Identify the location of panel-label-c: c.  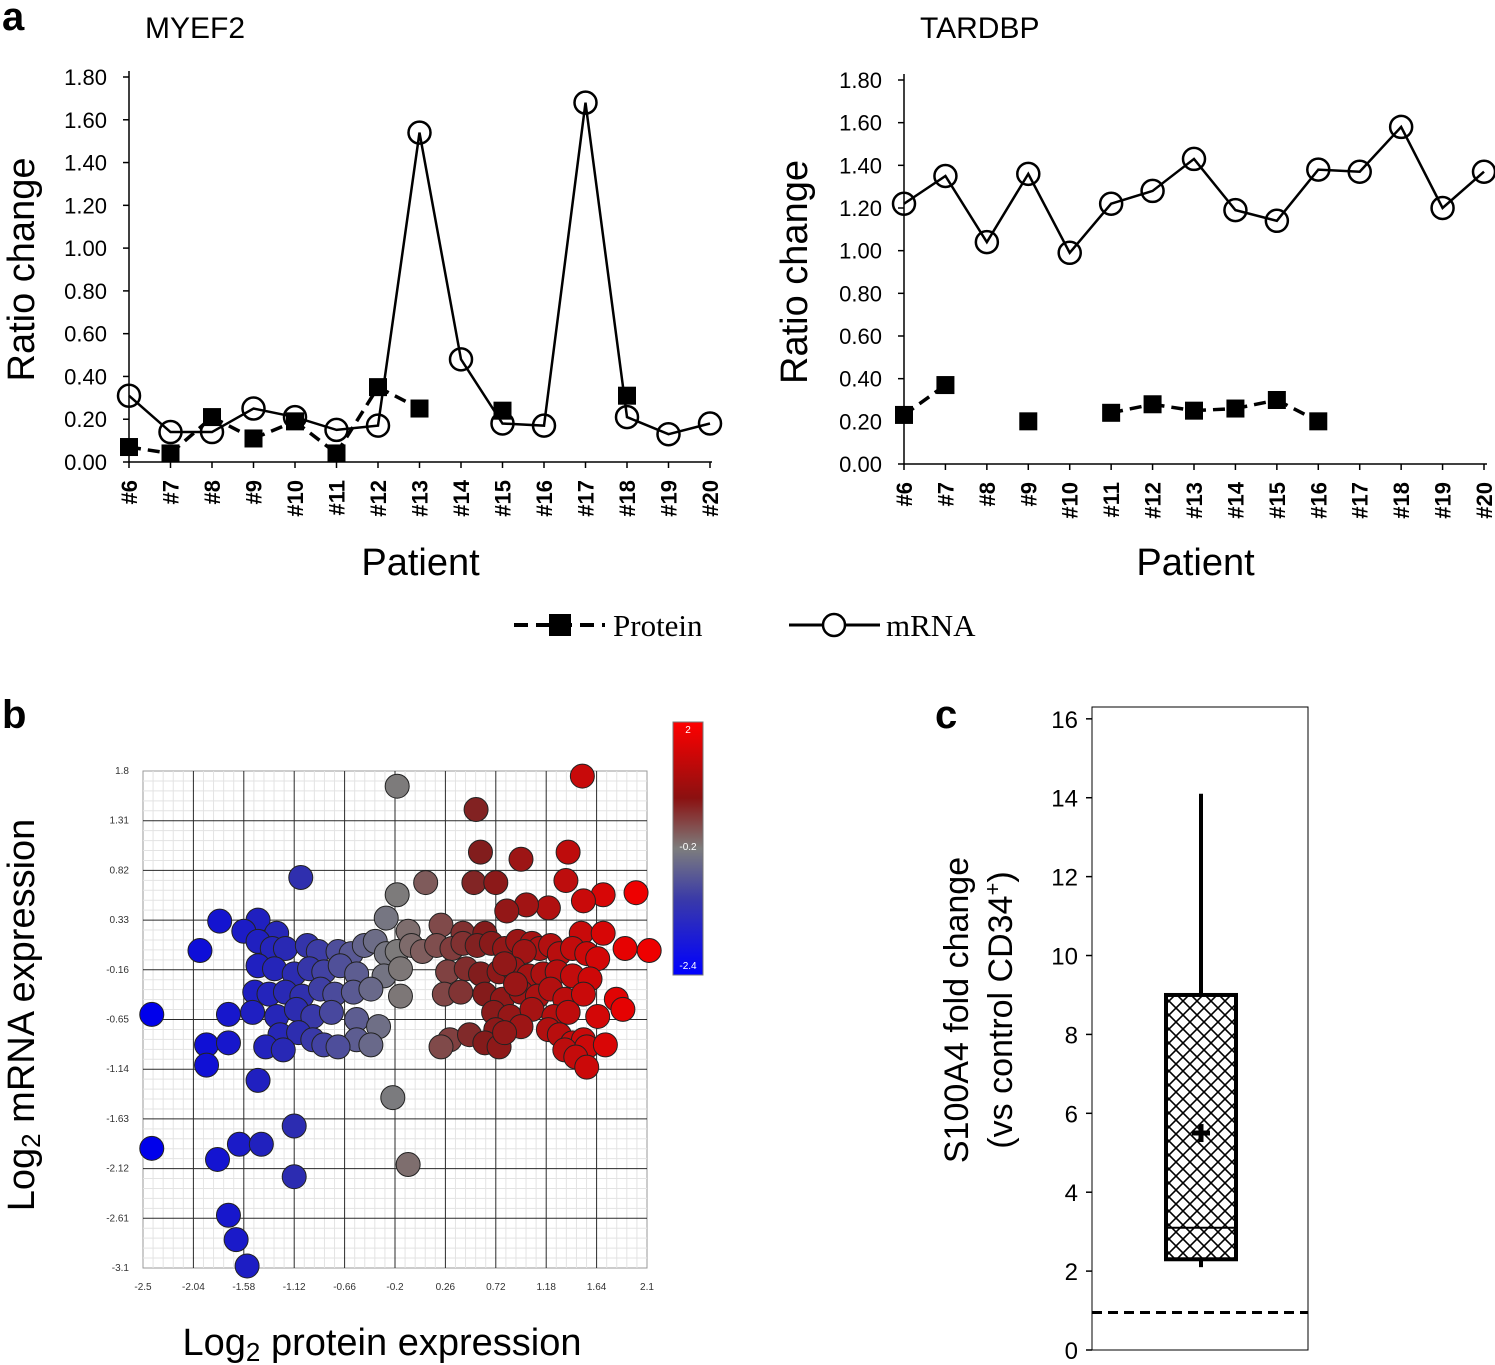
(946, 715).